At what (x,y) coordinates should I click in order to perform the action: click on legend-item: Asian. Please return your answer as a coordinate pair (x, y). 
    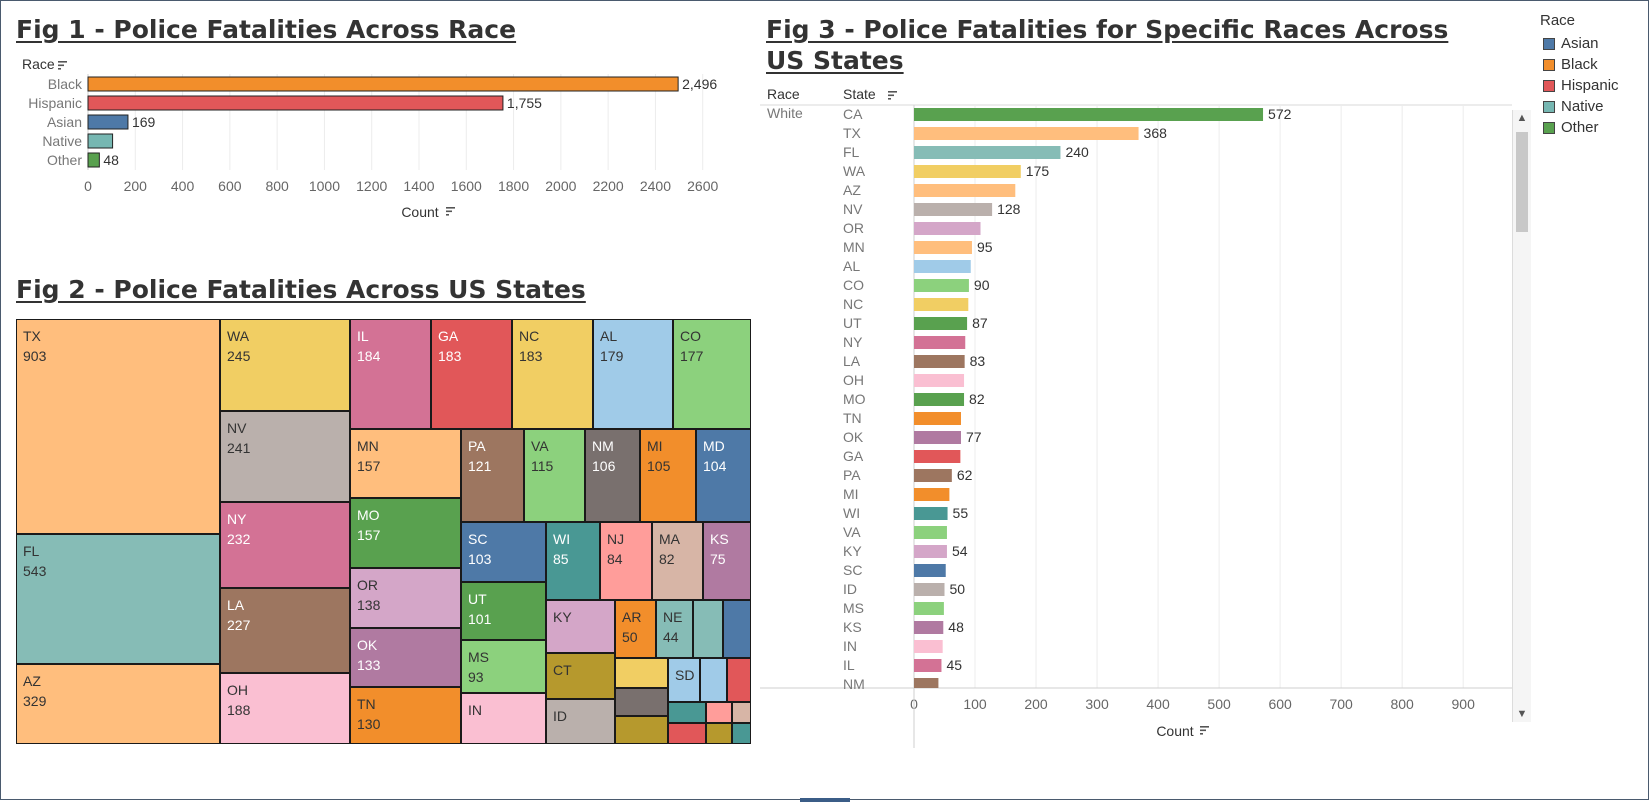
    Looking at the image, I should click on (1579, 43).